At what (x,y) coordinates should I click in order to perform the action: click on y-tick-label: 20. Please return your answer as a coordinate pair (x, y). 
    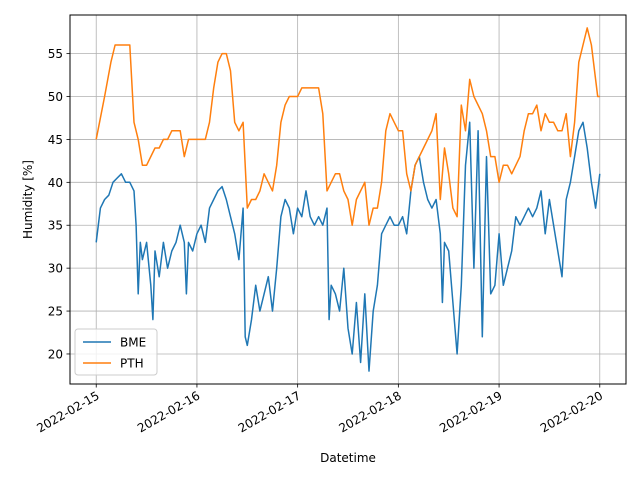
    Looking at the image, I should click on (55, 354).